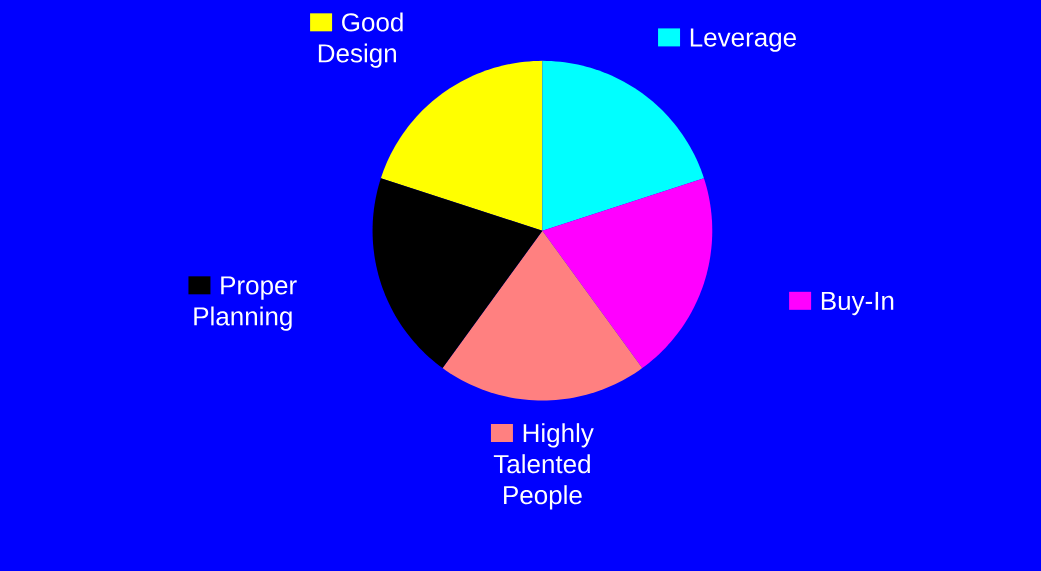 The width and height of the screenshot is (1041, 571). I want to click on legend-label: Proper Planning, so click(245, 303).